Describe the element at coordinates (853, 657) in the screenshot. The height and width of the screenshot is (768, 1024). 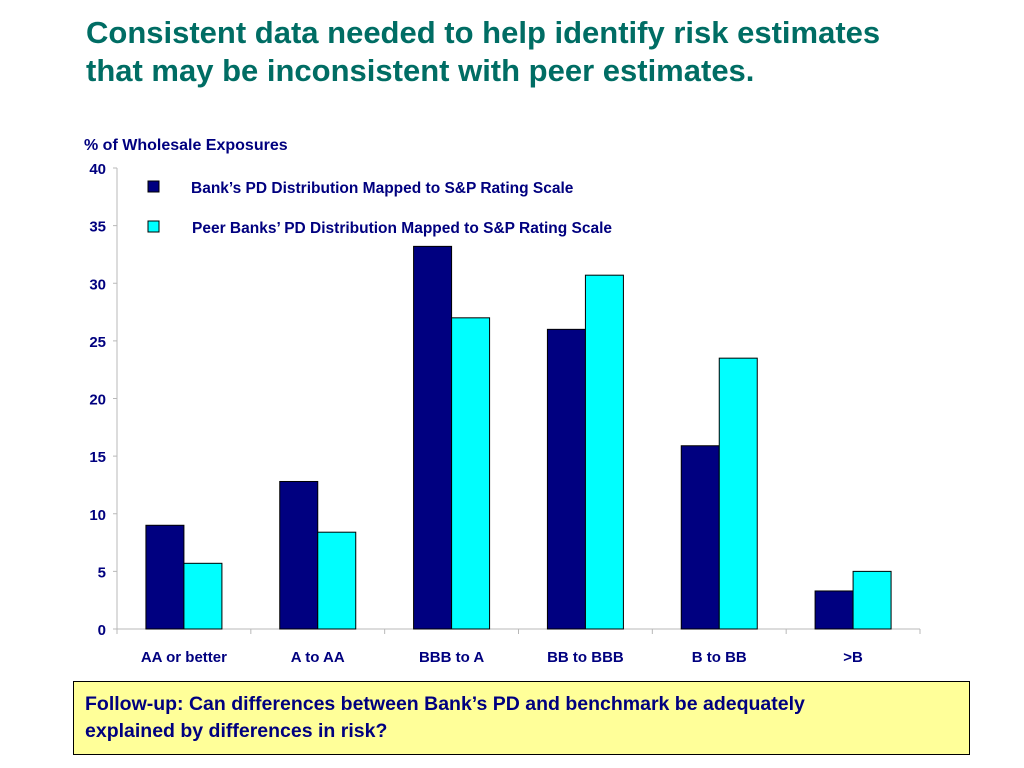
I see `x-tick-label: >B` at that location.